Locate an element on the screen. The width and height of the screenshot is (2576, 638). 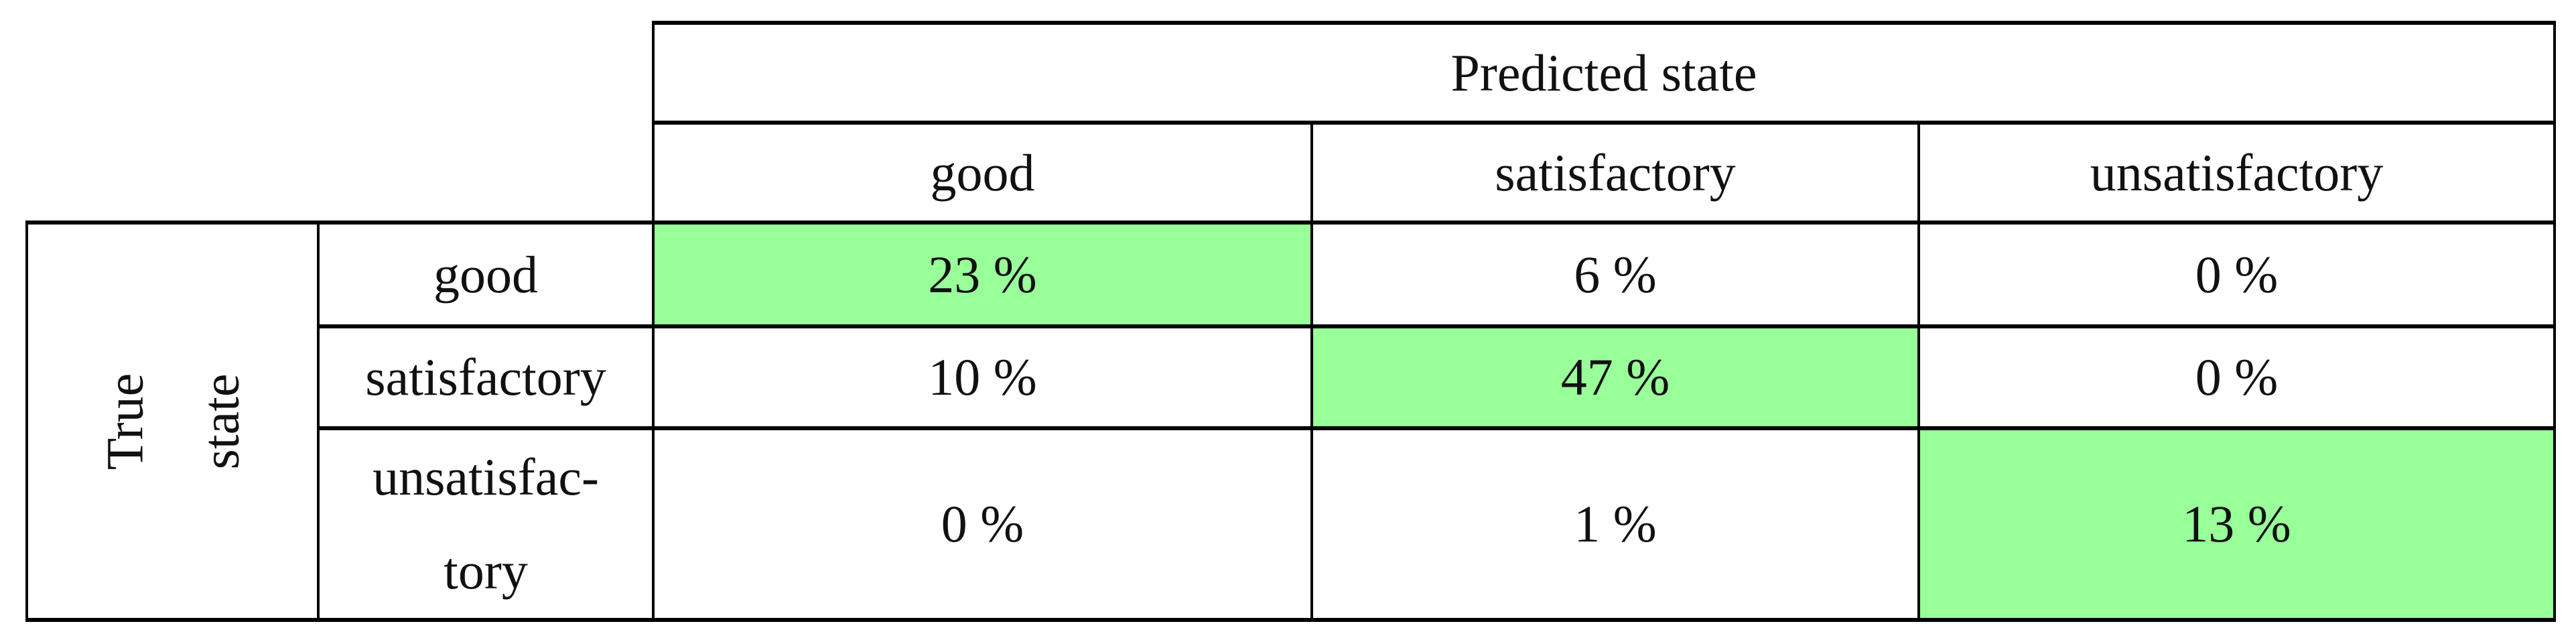
cell-true-satisfactory-pred-unsatisfactory: 0 % is located at coordinates (2237, 377).